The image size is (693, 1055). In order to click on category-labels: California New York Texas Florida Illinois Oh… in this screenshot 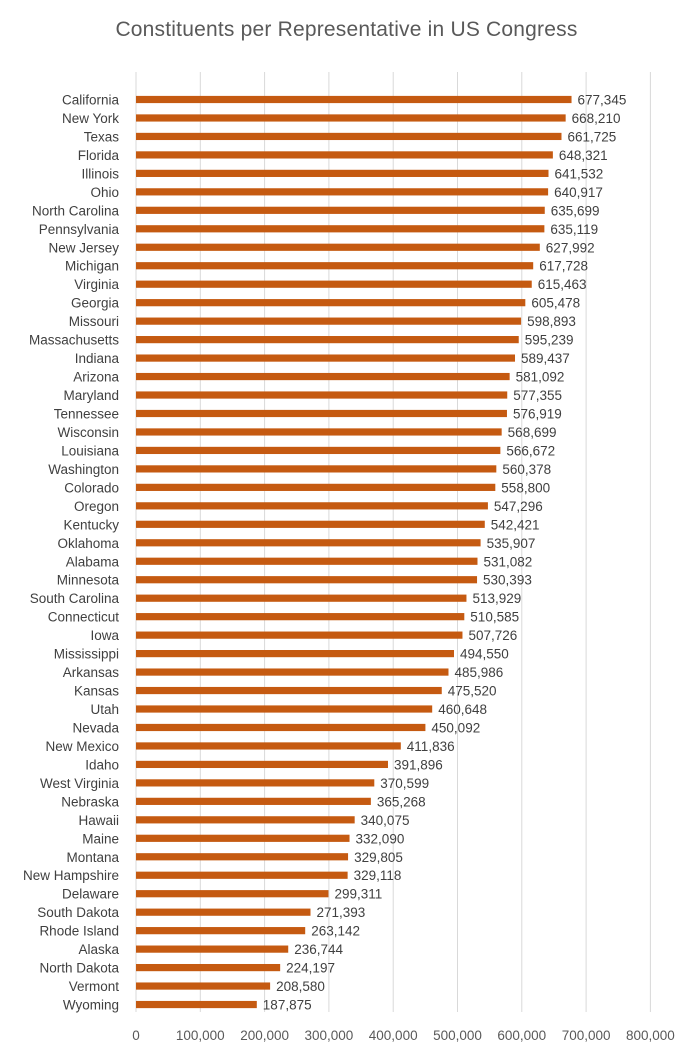, I will do `click(71, 553)`.